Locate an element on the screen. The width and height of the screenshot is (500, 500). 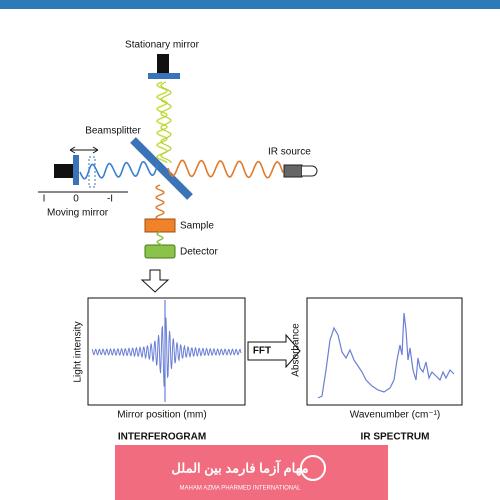
ir-source-label: IR source is located at coordinates (289, 152).